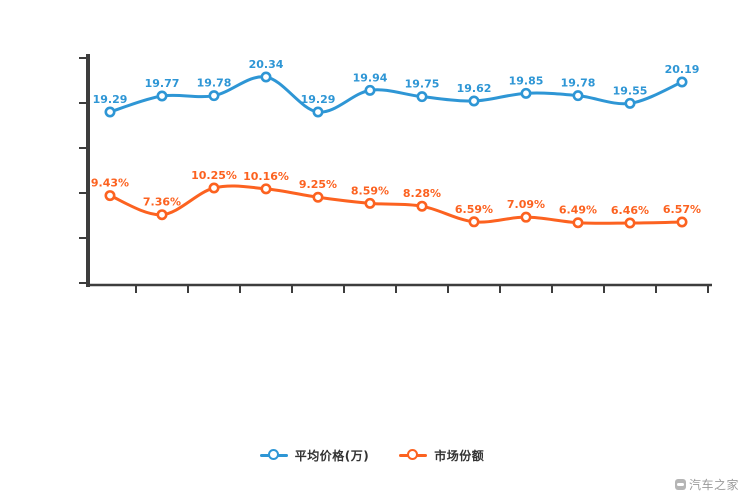  I want to click on legend-item-market-share: 市场份额, so click(441, 455).